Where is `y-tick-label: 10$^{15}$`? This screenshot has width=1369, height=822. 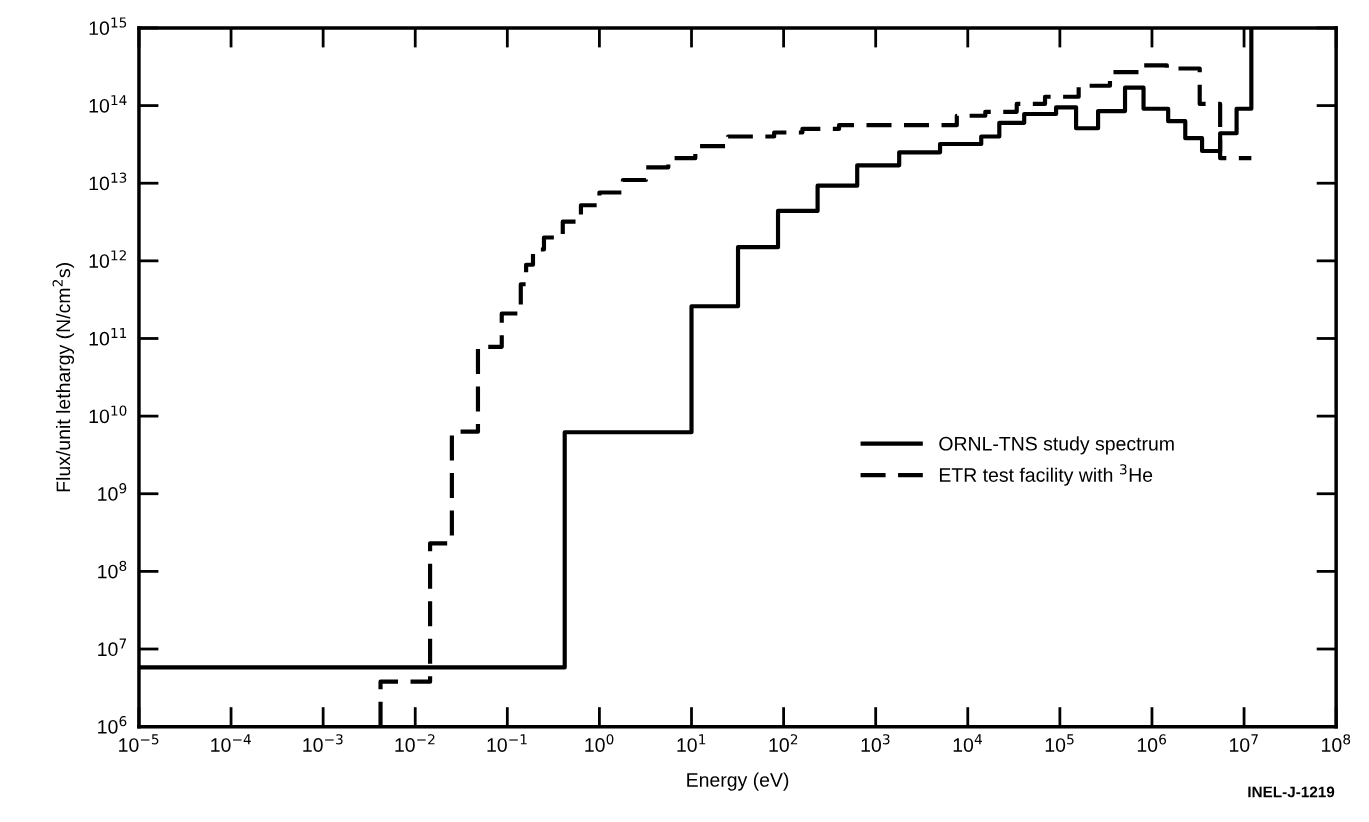
y-tick-label: 10$^{15}$ is located at coordinates (108, 26).